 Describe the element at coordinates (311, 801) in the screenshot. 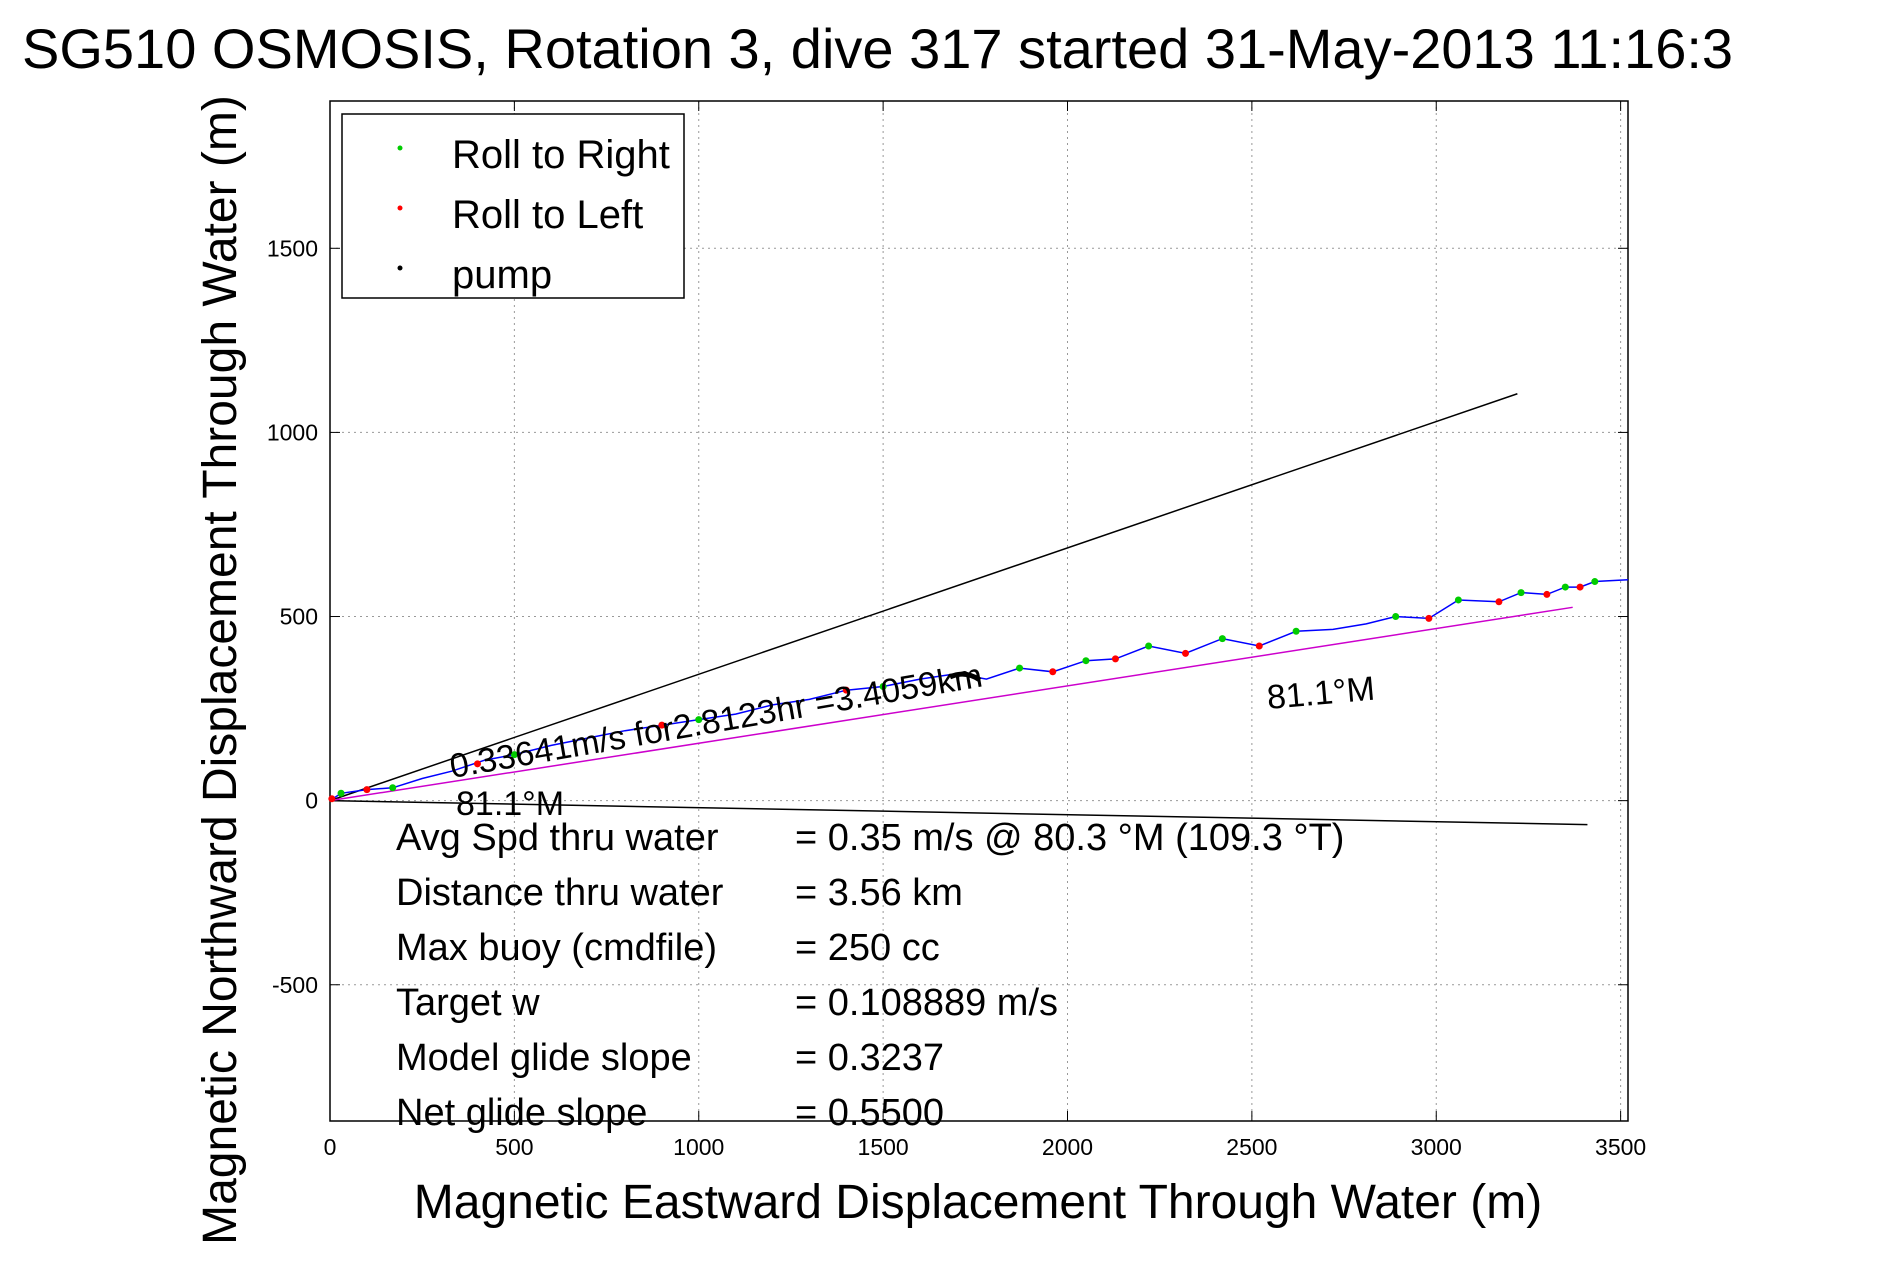

I see `y-tick-label: 0` at that location.